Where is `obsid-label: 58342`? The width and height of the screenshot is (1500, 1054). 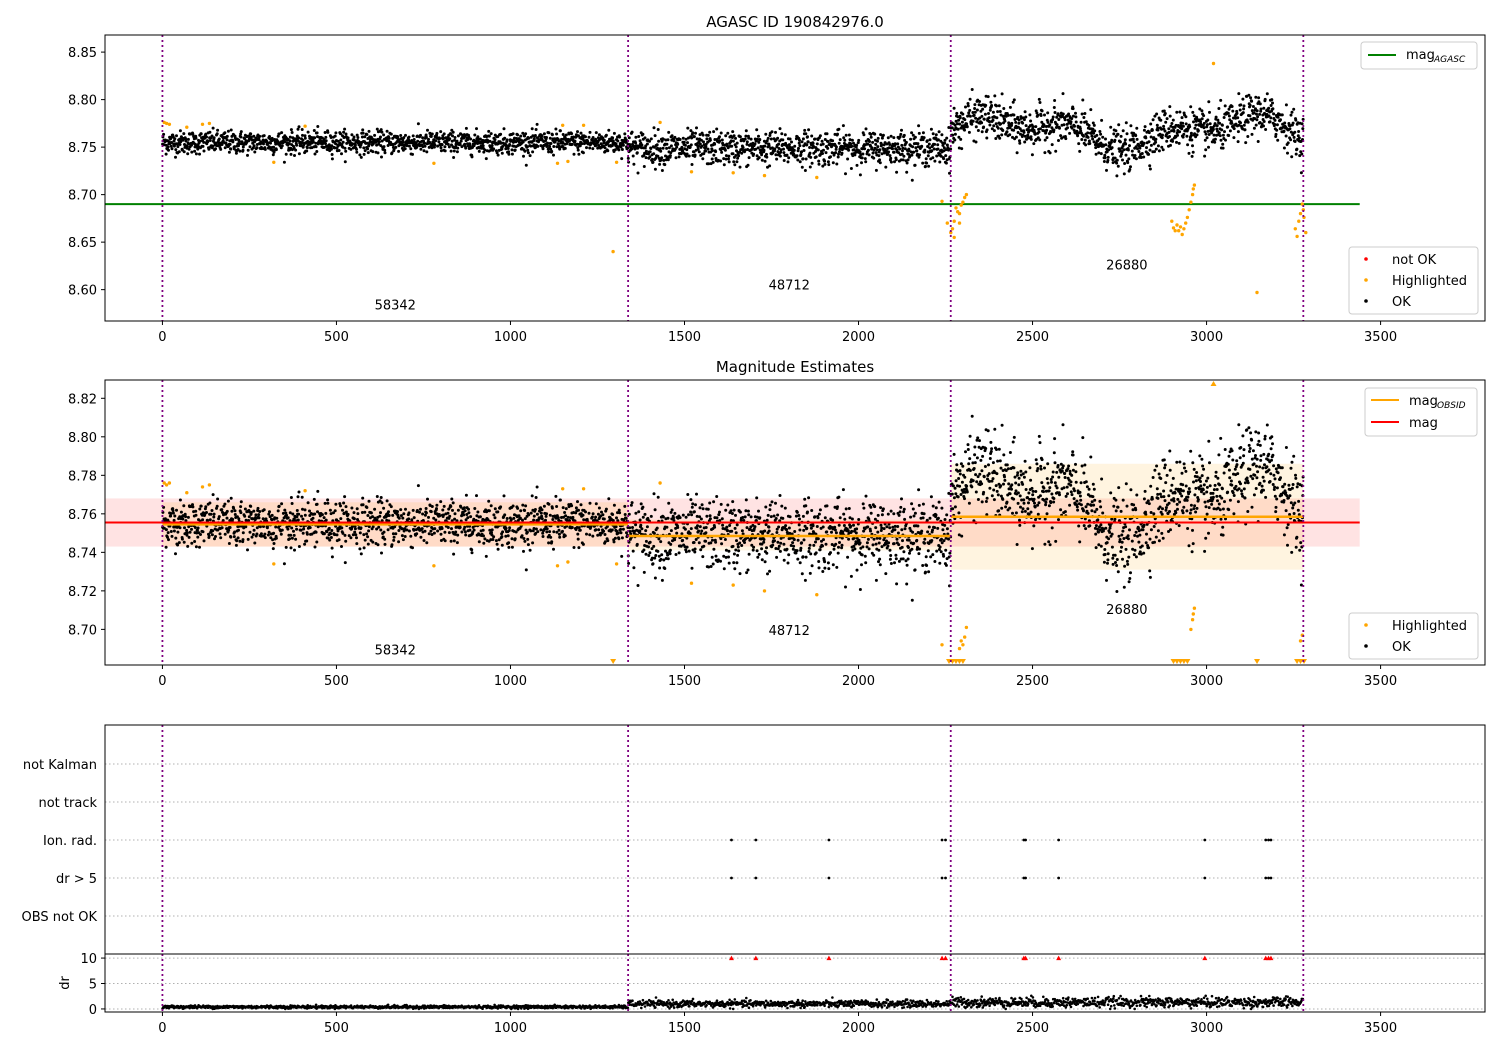 obsid-label: 58342 is located at coordinates (395, 306).